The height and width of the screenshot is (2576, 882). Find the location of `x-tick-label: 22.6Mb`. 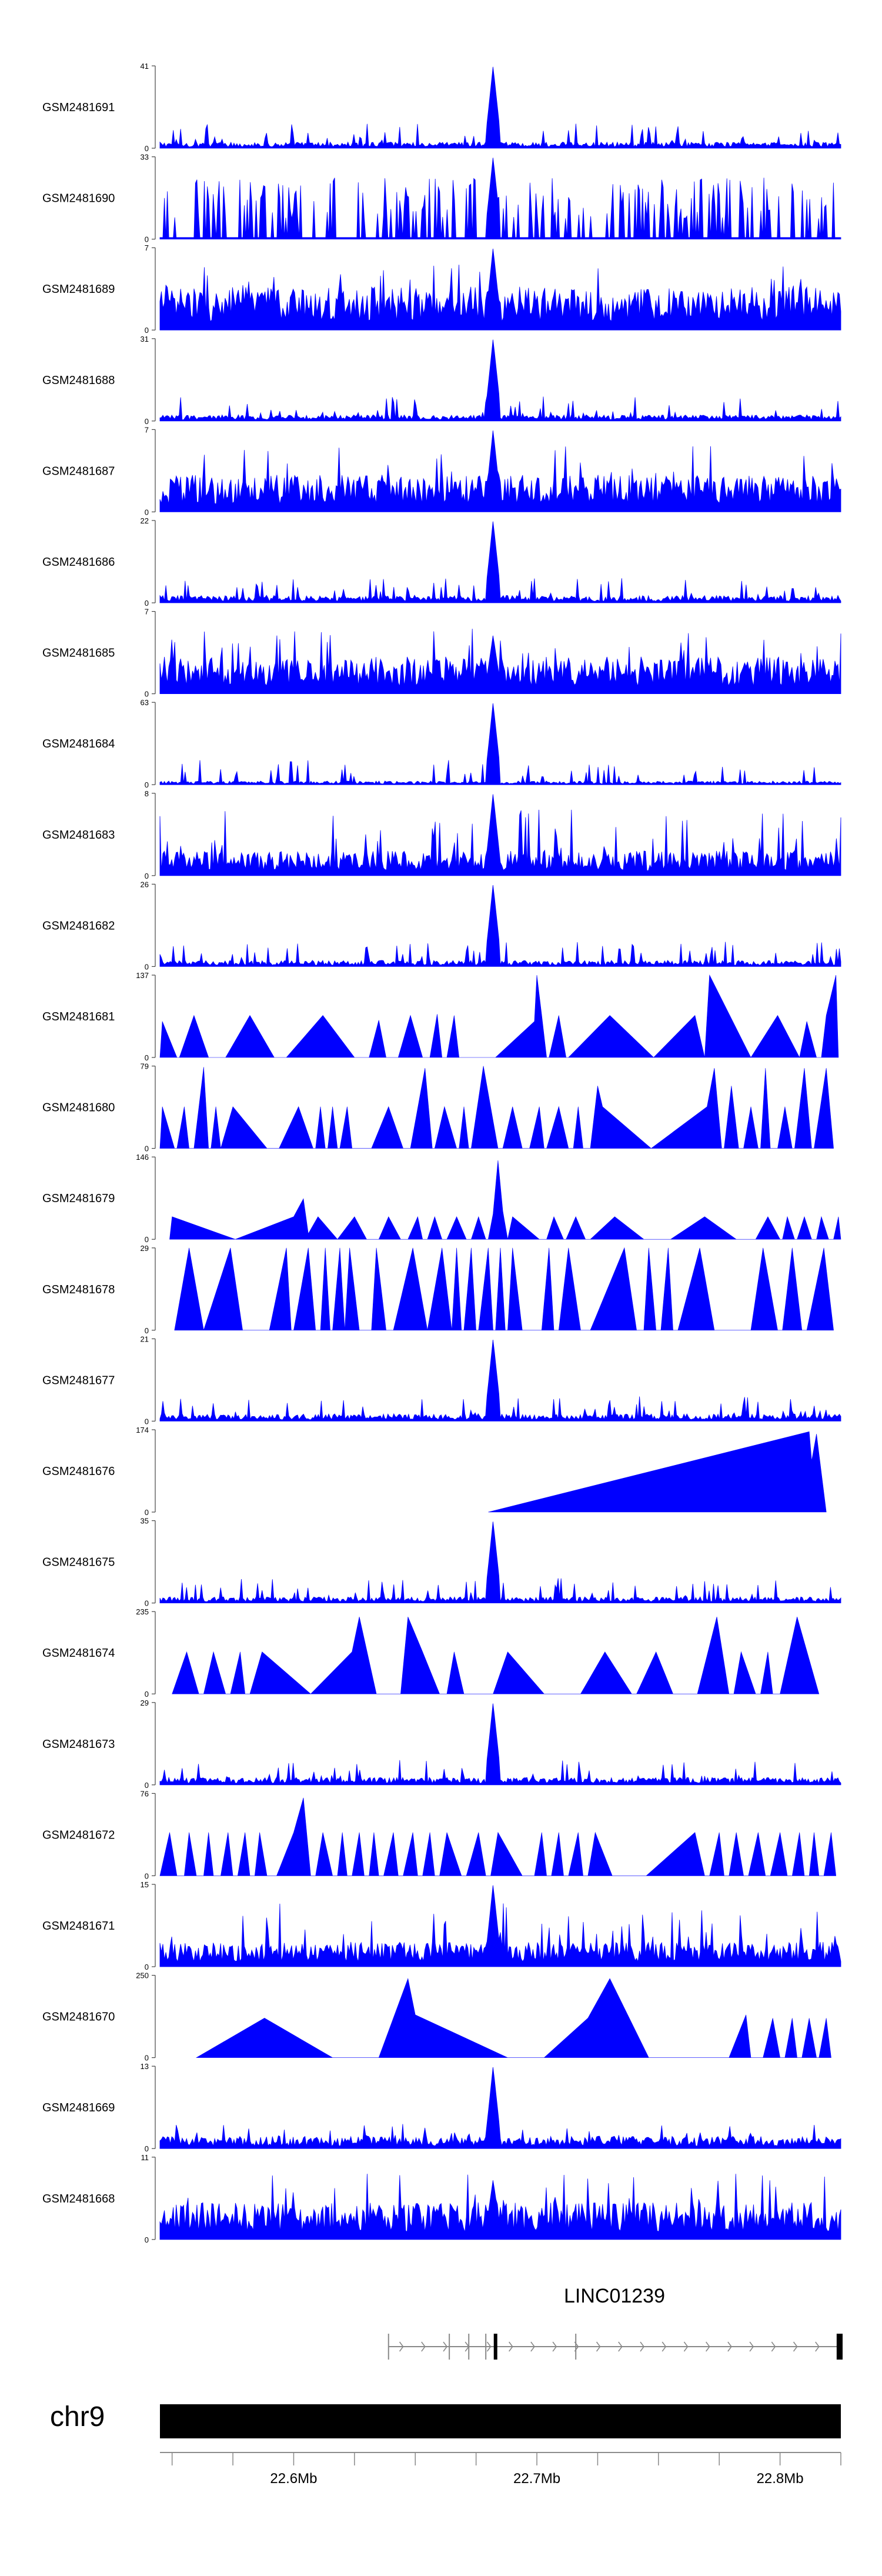

x-tick-label: 22.6Mb is located at coordinates (293, 2479).